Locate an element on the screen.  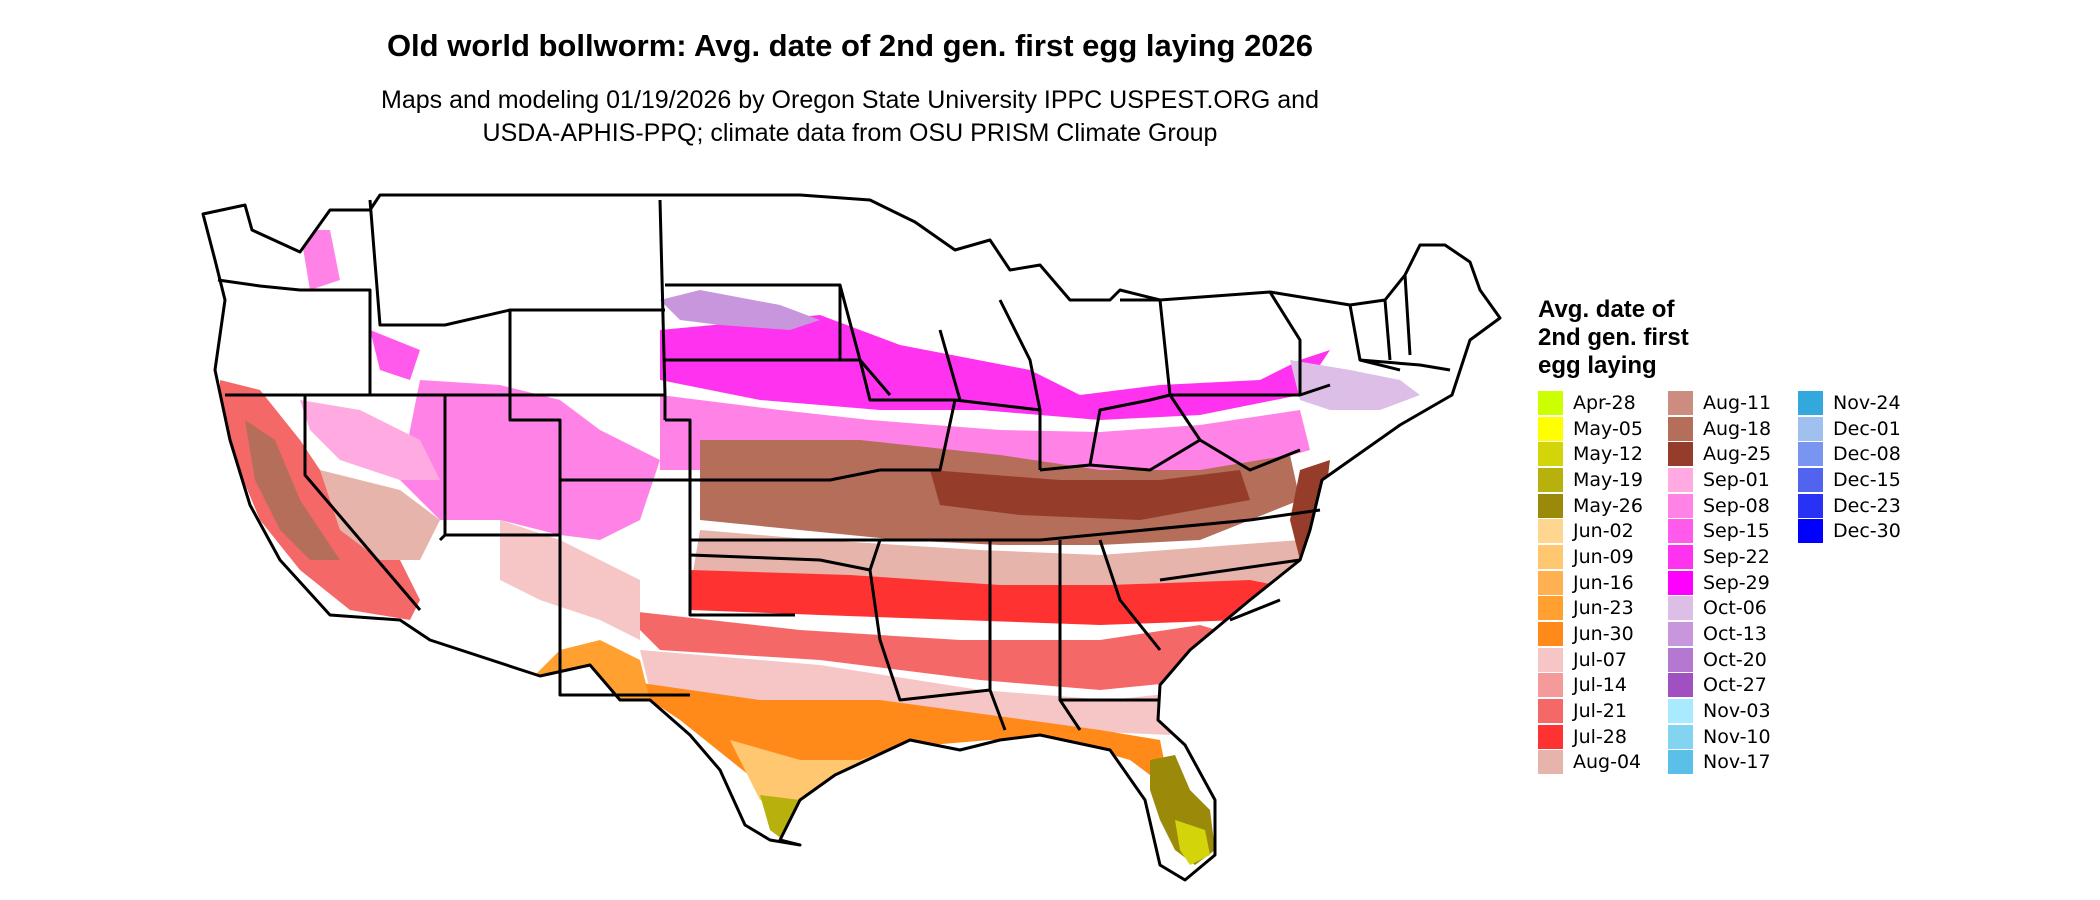
legend-item: Jul-07 is located at coordinates (1603, 660).